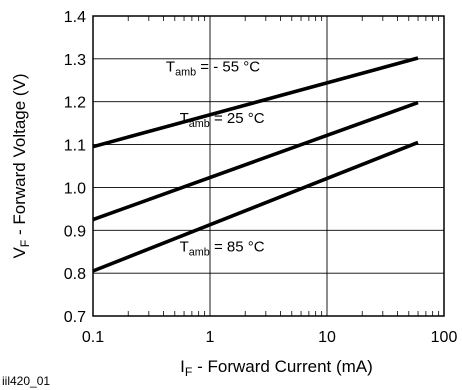  What do you see at coordinates (75, 17) in the screenshot?
I see `y-tick-label: 1.4` at bounding box center [75, 17].